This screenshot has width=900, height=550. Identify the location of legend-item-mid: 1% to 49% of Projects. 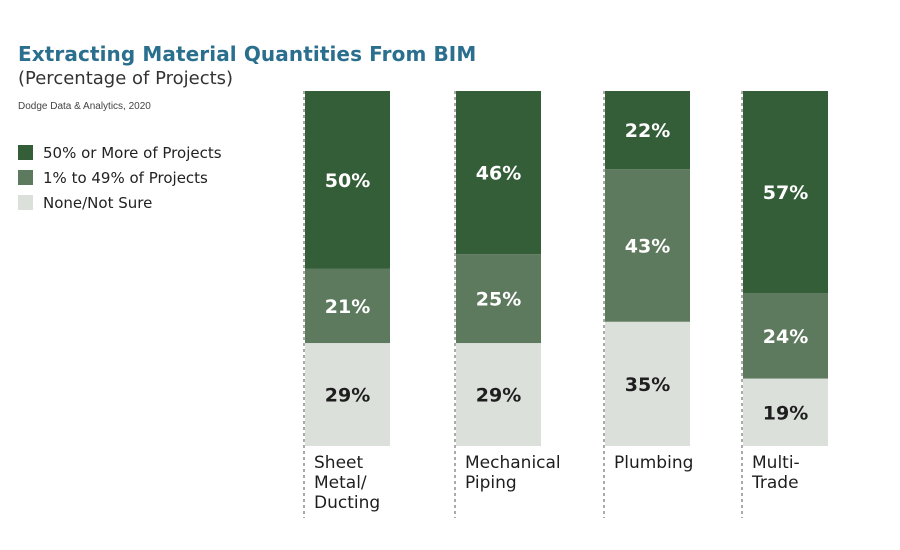
(120, 177).